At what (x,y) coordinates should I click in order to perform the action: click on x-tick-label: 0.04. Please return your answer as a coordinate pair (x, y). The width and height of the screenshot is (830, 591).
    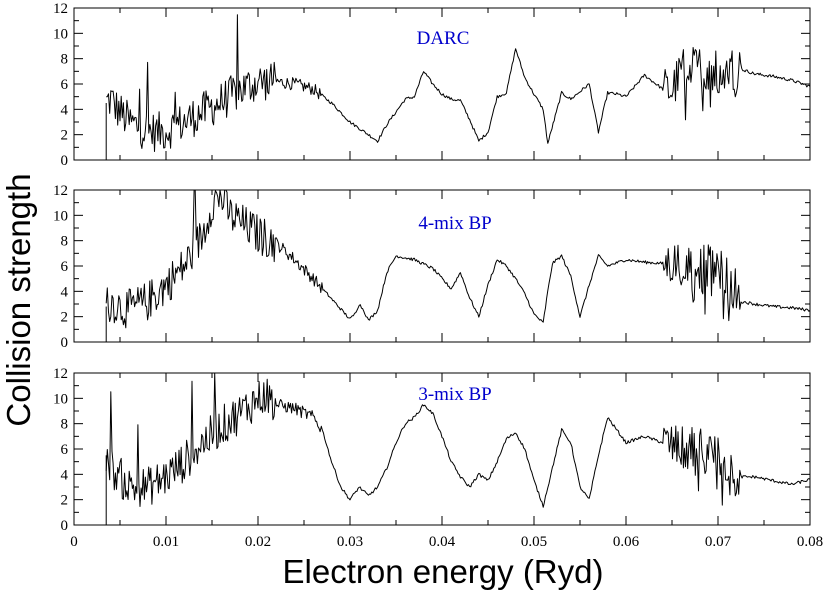
    Looking at the image, I should click on (442, 542).